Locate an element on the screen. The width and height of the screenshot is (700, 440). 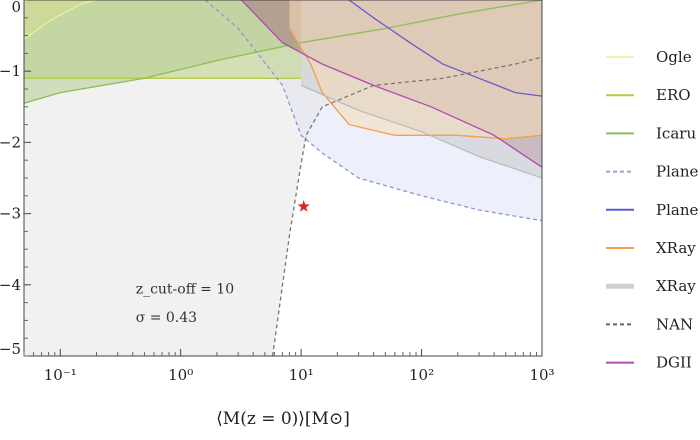
annotation-text: z_cut-off = 10 is located at coordinates (185, 289).